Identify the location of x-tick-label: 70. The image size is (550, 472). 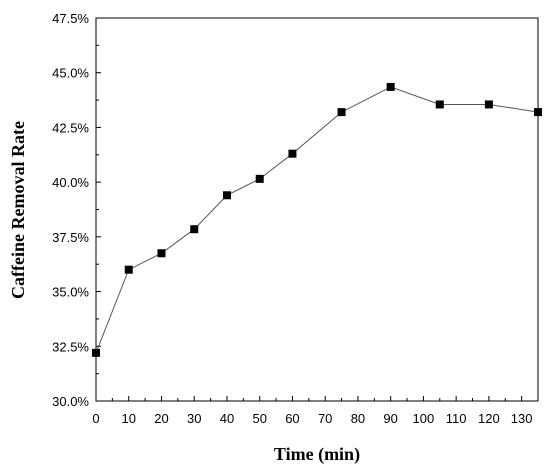
(325, 418).